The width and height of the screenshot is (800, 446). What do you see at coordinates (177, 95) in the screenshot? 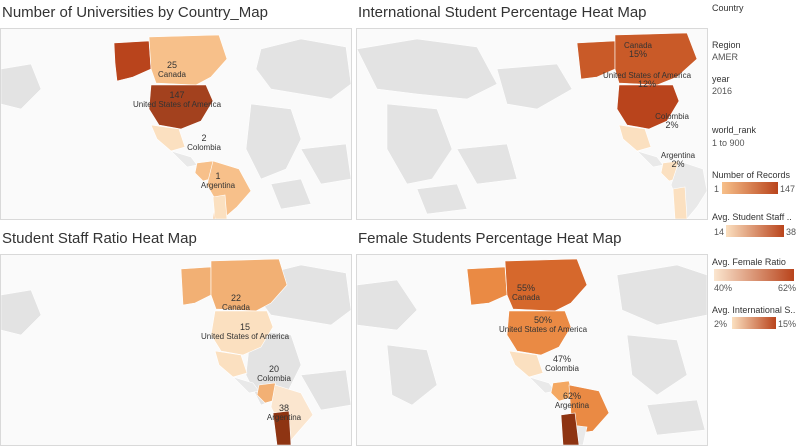
I see `value-usa: 147` at bounding box center [177, 95].